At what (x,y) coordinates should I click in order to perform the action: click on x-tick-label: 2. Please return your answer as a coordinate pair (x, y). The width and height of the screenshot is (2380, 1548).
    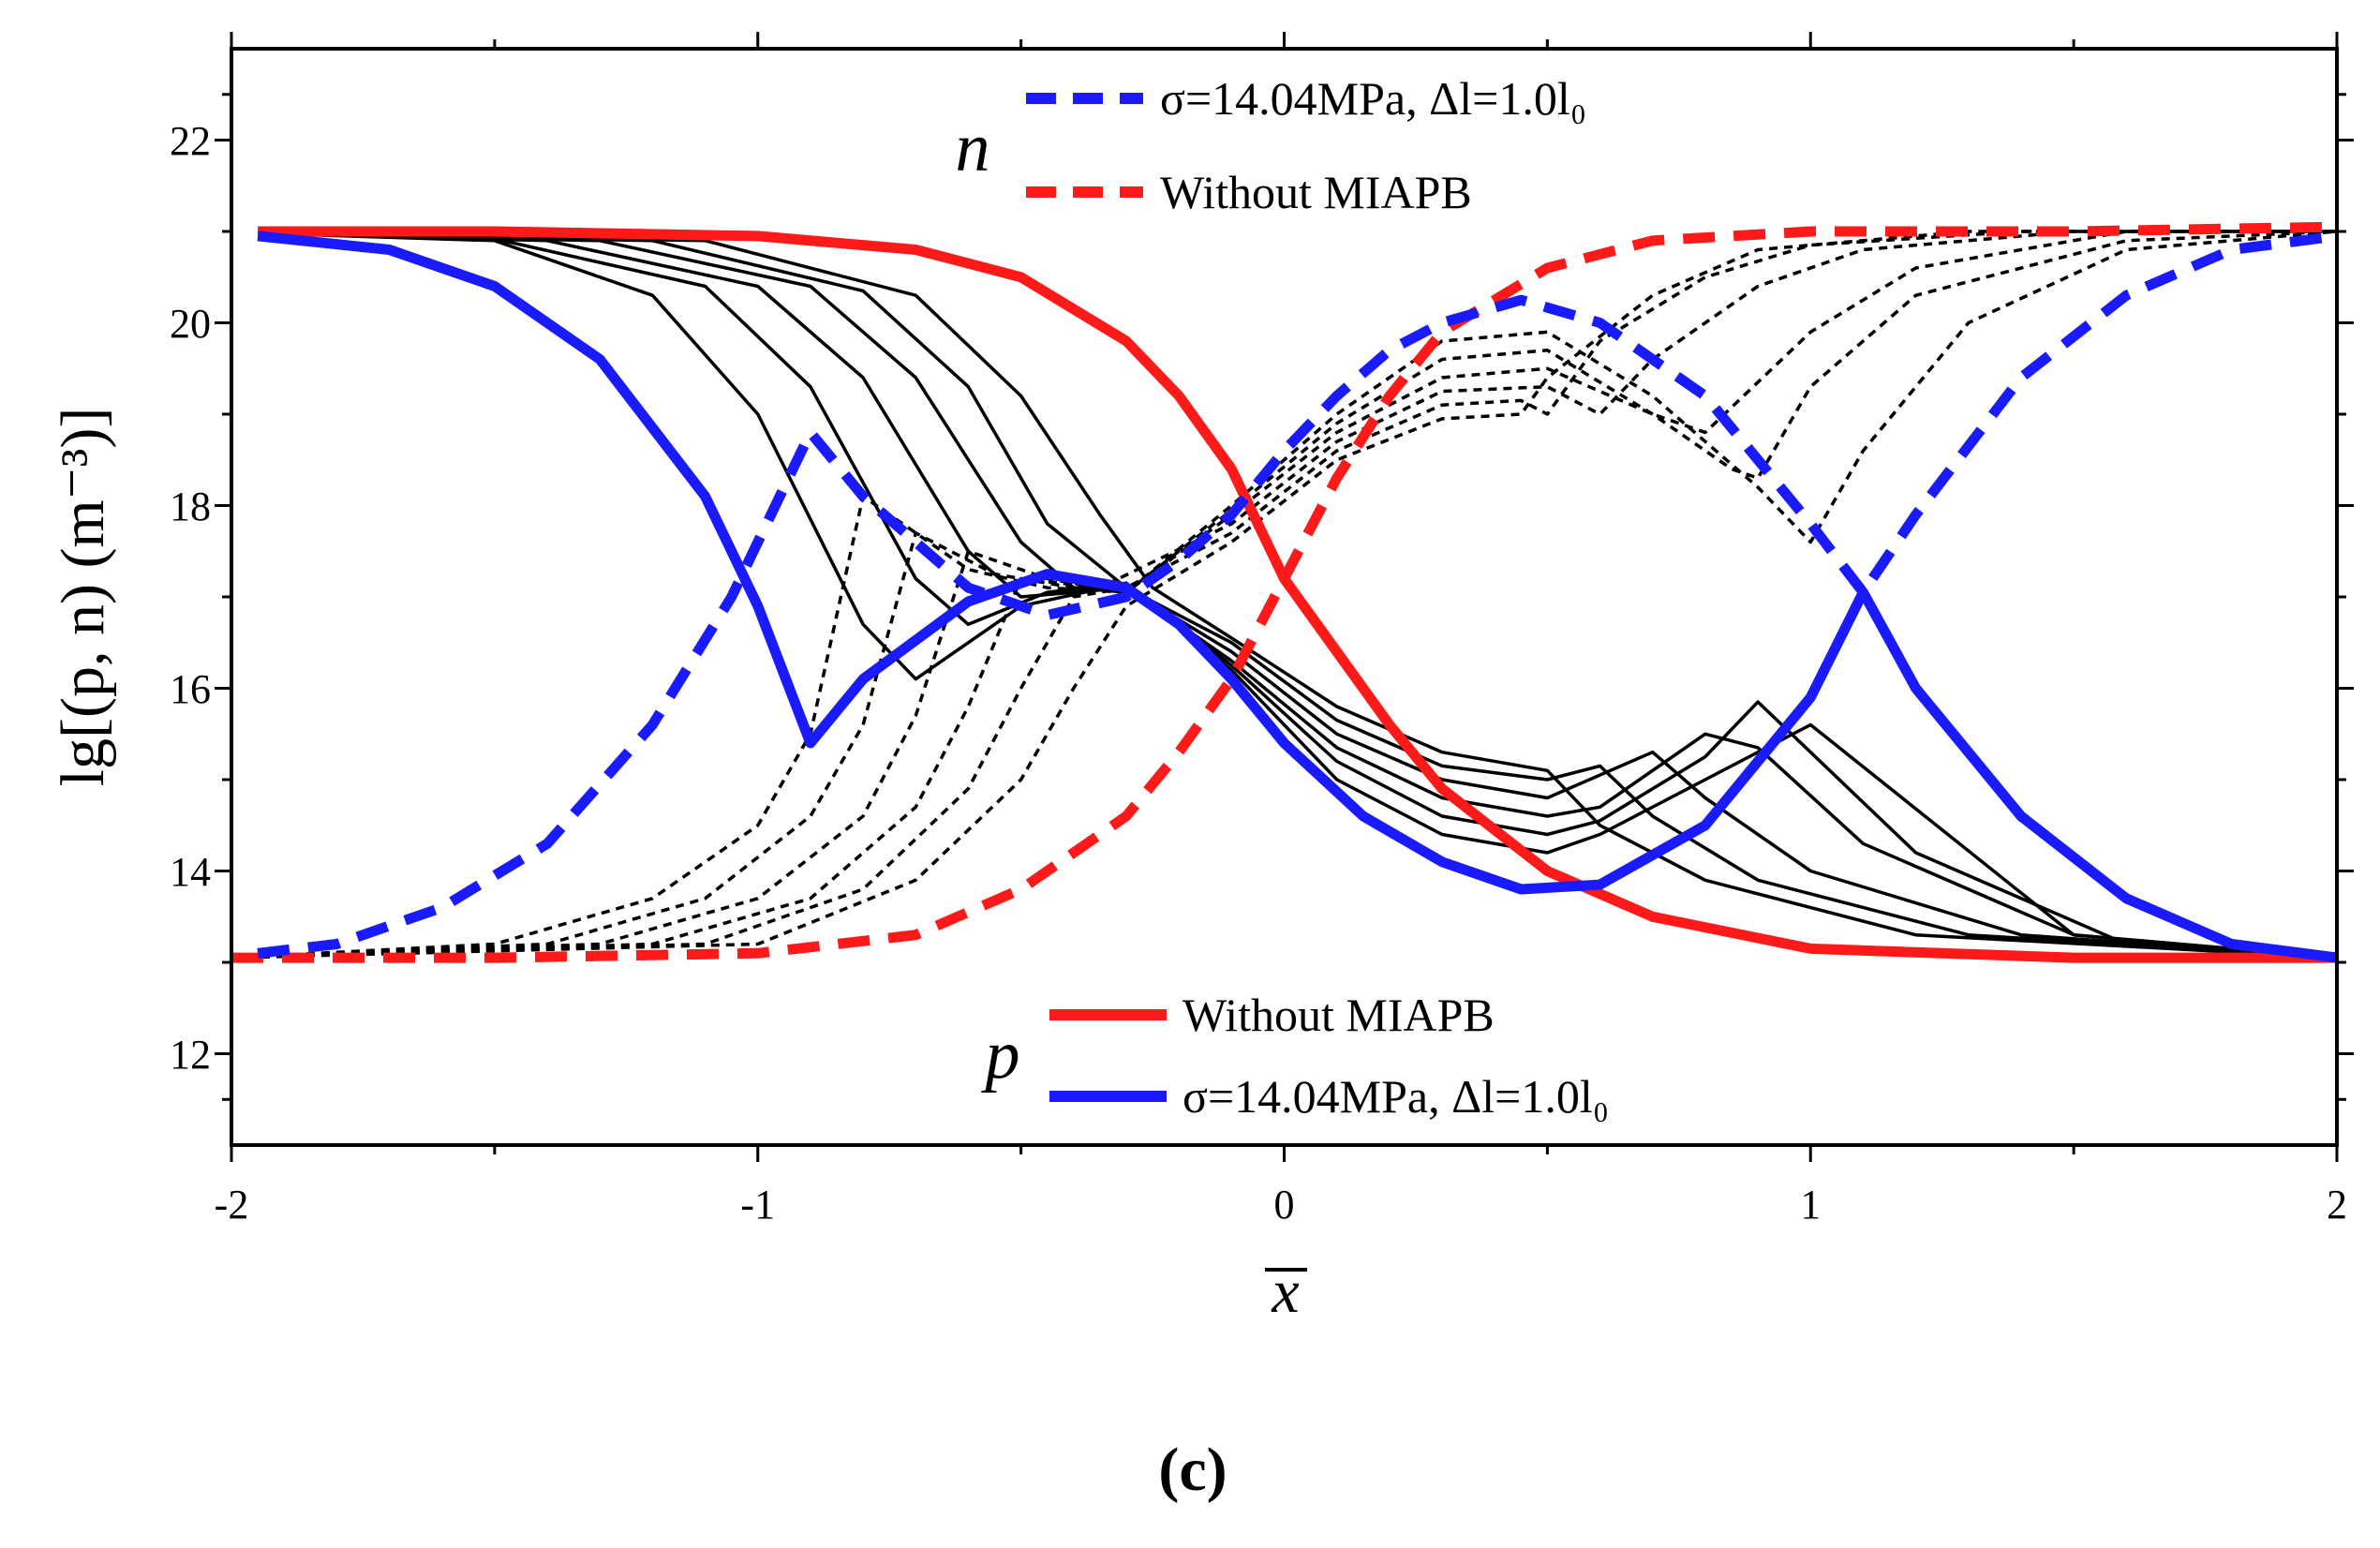
    Looking at the image, I should click on (2337, 1205).